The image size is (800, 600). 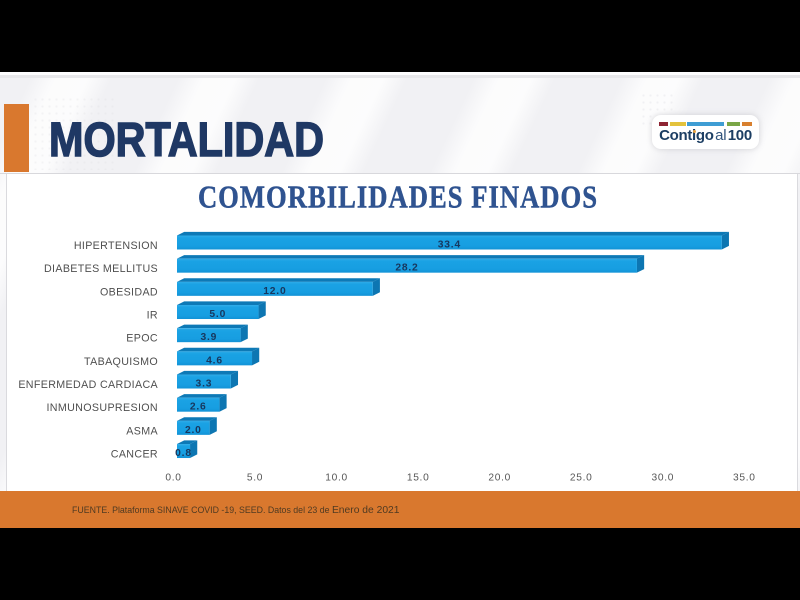 What do you see at coordinates (336, 478) in the screenshot?
I see `svg-text: 10.0` at bounding box center [336, 478].